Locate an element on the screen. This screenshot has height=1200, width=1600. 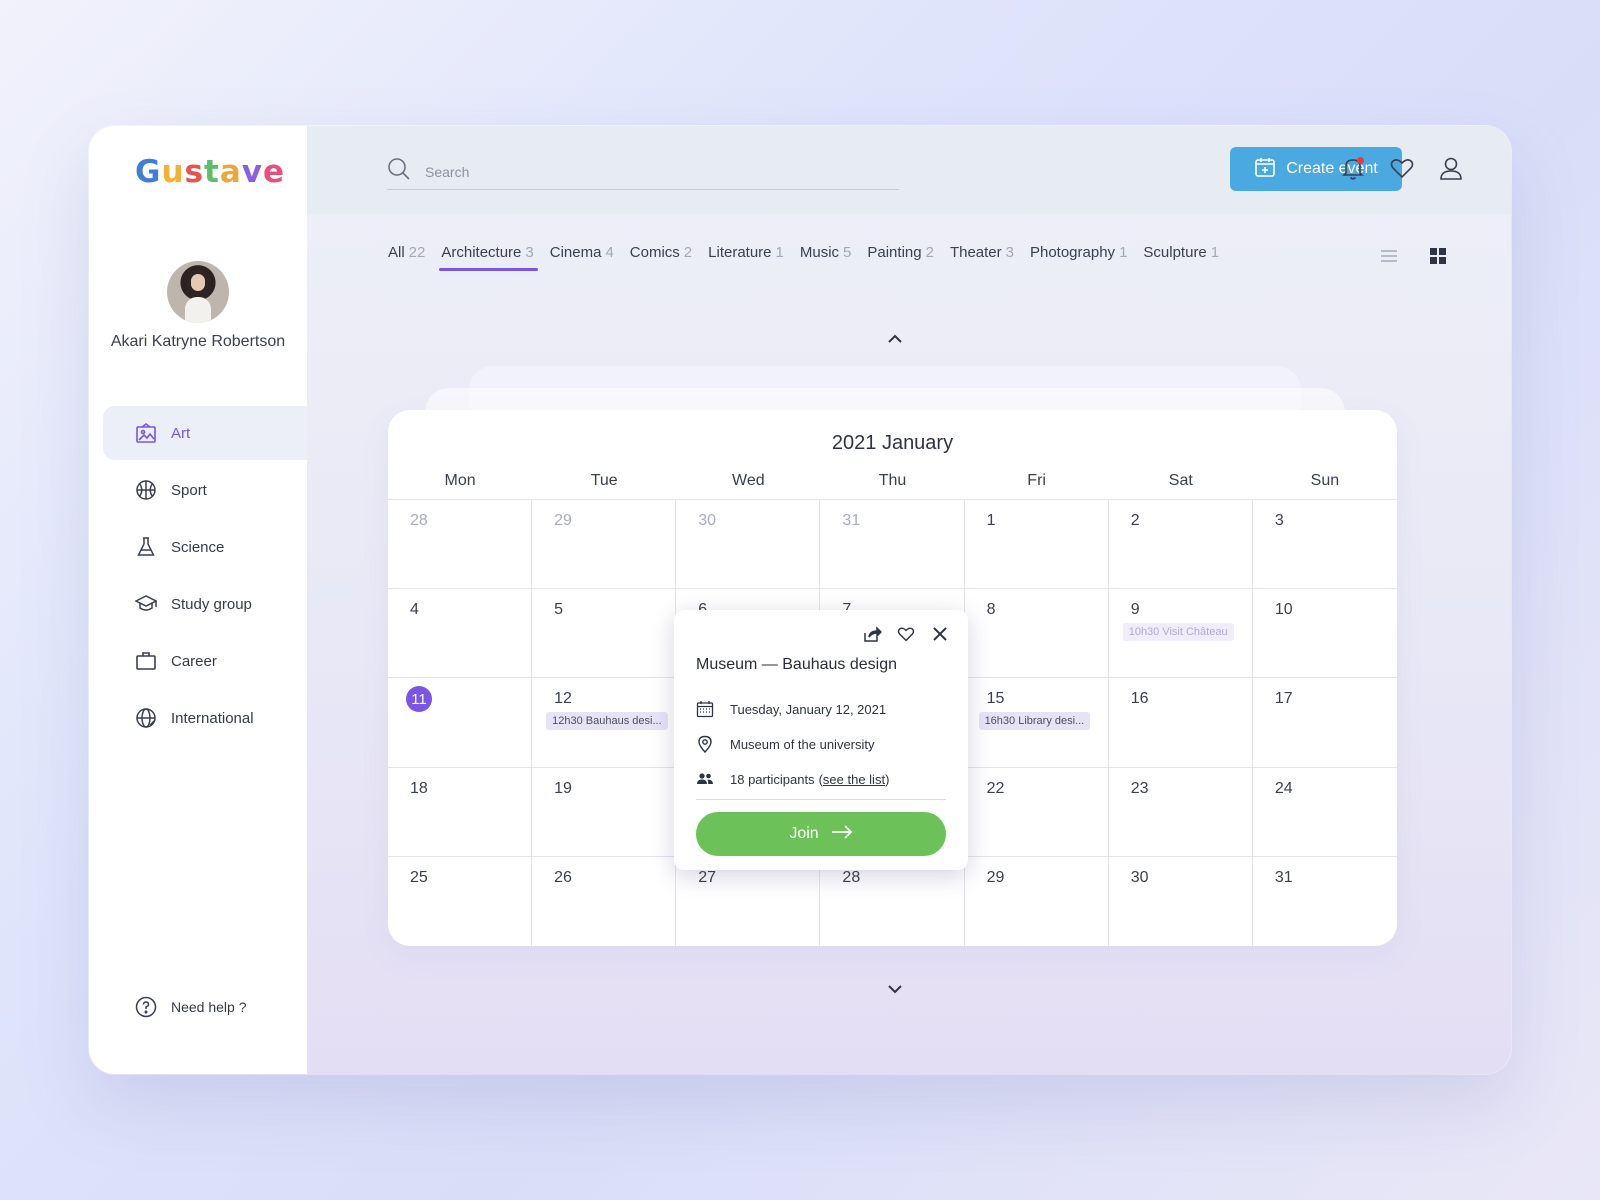
tab-music: Music 5 is located at coordinates (826, 257).